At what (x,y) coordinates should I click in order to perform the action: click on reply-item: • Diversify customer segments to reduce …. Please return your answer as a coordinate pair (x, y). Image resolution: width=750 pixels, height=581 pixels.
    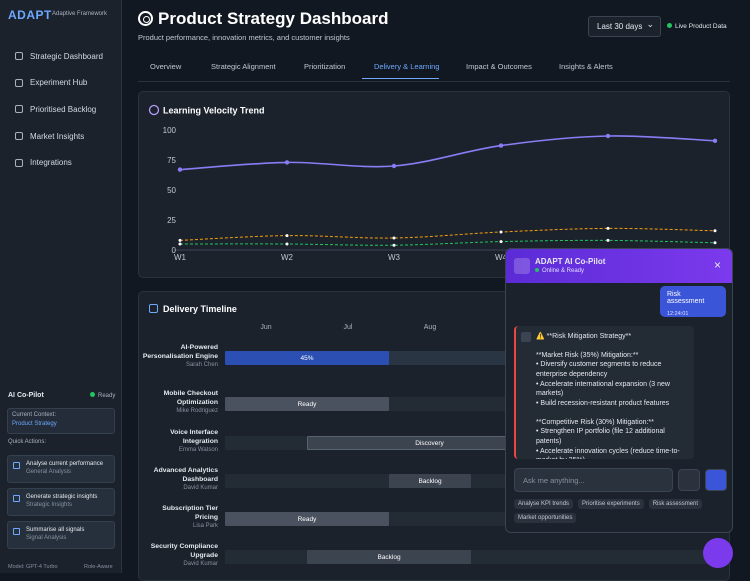
    Looking at the image, I should click on (599, 369).